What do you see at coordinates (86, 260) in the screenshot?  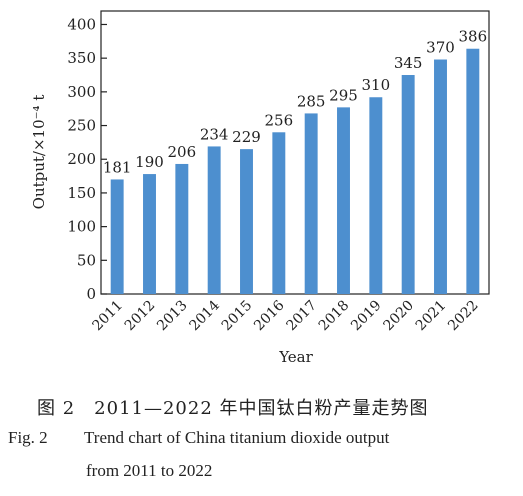 I see `y-tick-label: 50` at bounding box center [86, 260].